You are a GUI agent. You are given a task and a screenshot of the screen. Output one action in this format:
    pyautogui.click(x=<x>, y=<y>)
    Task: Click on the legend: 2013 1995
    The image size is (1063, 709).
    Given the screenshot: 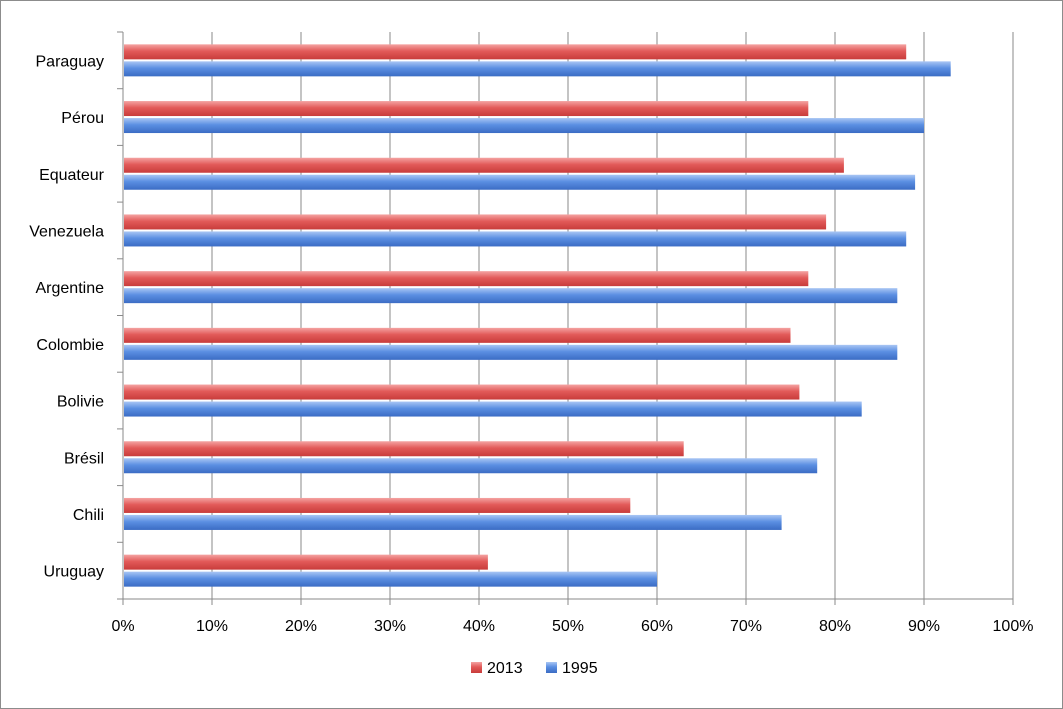 What is the action you would take?
    pyautogui.click(x=534, y=668)
    